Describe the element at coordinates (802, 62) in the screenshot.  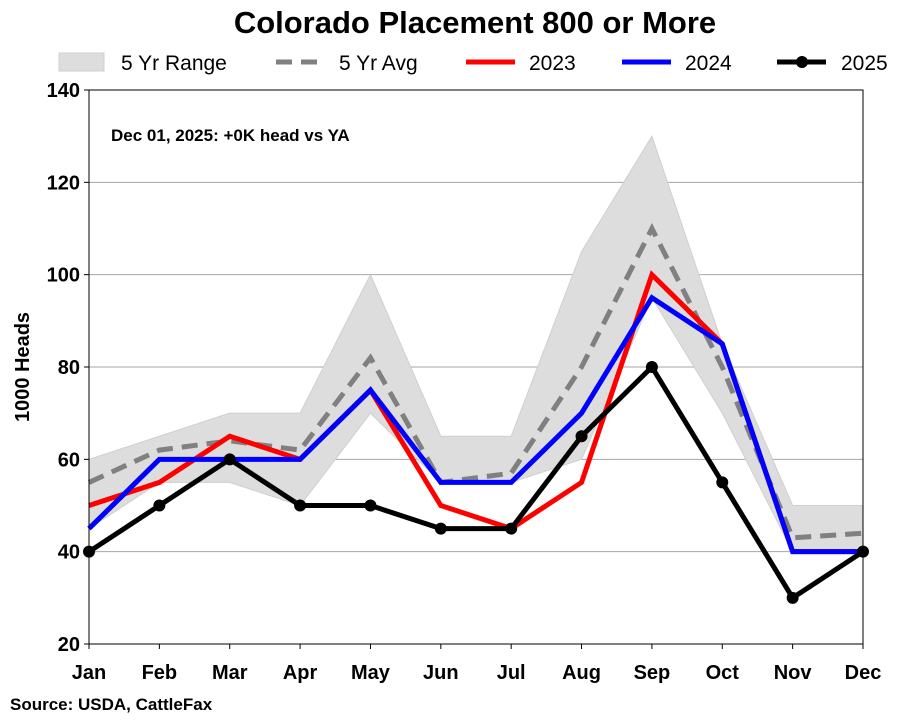
I see `legend-marker-2025` at that location.